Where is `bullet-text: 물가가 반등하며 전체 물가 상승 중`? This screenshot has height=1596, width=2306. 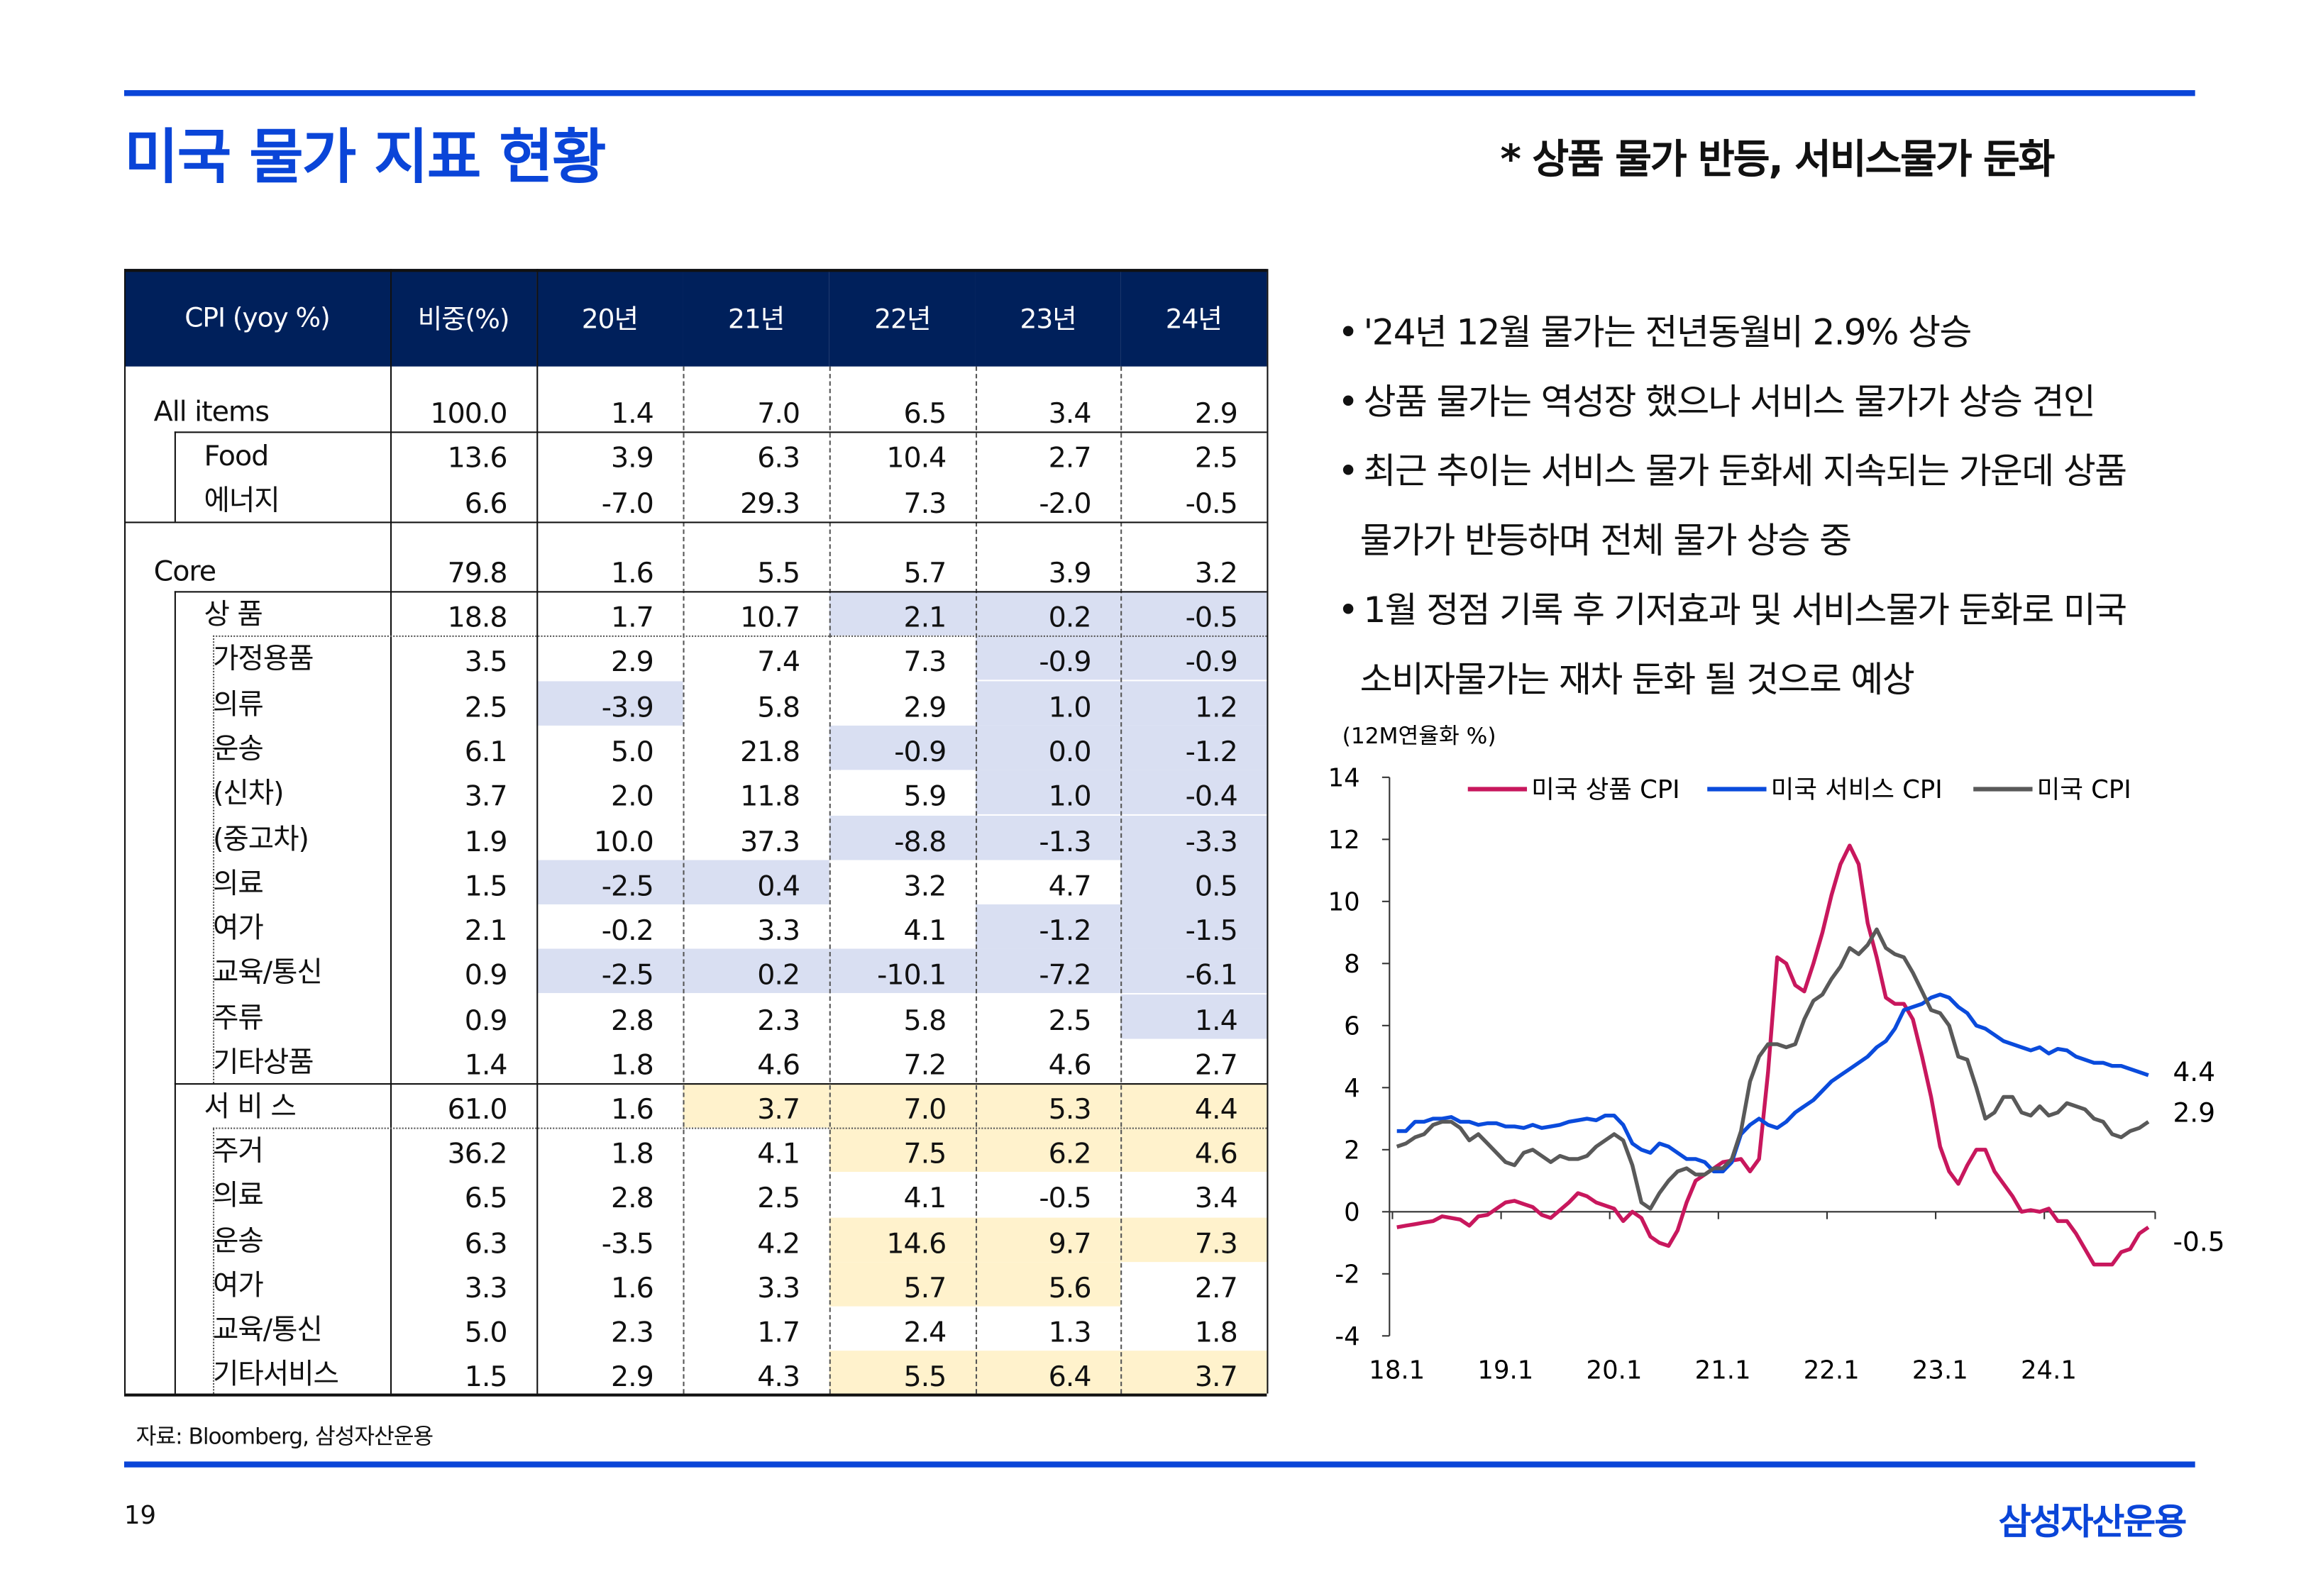
bullet-text: 물가가 반등하며 전체 물가 상승 중 is located at coordinates (1606, 541).